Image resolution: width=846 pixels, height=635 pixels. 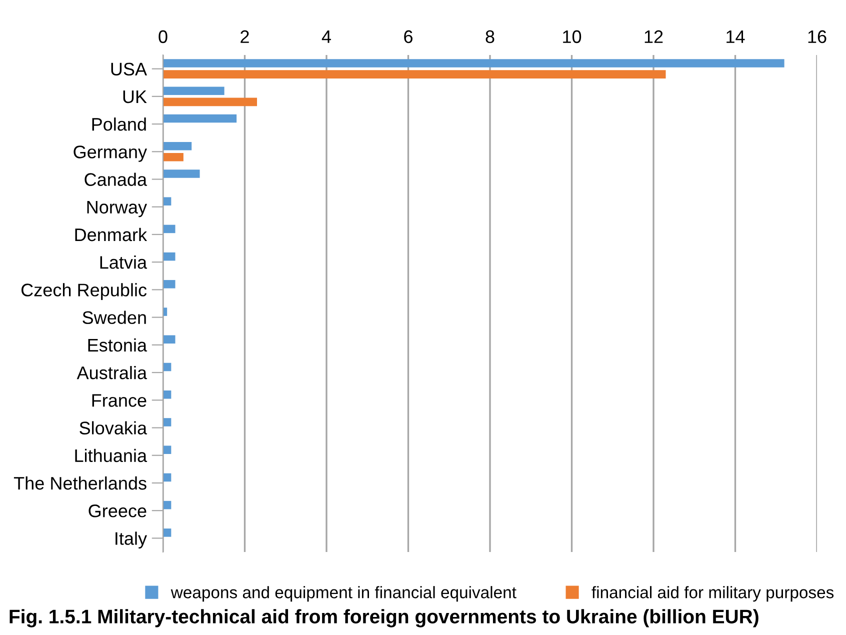 I want to click on y-tick-label: Poland, so click(x=119, y=124).